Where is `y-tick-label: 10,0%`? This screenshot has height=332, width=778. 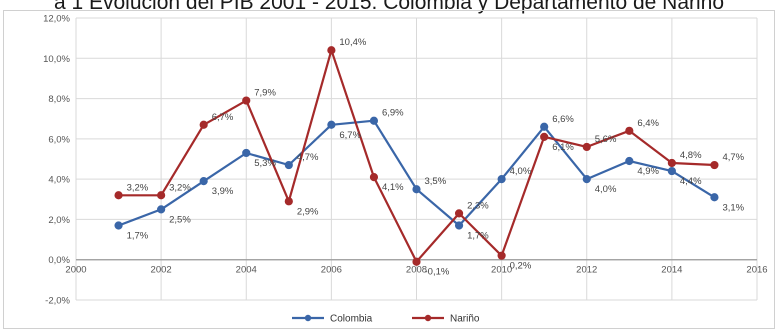 y-tick-label: 10,0% is located at coordinates (56, 59).